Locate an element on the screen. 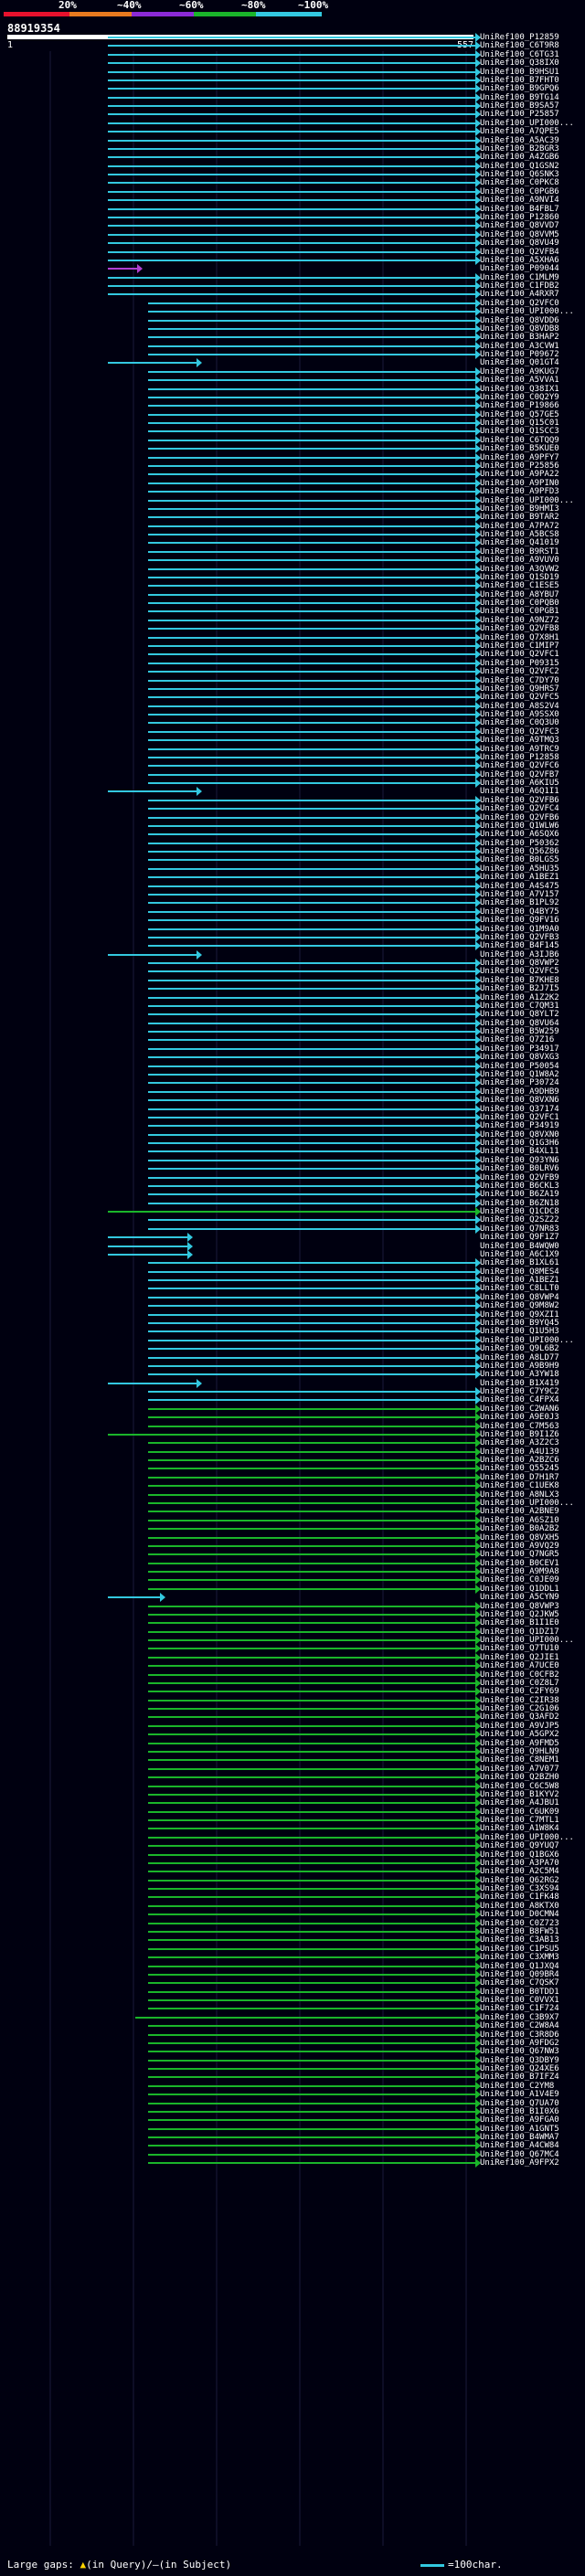  hit-label: UniRef100_P30724 is located at coordinates (519, 1083).